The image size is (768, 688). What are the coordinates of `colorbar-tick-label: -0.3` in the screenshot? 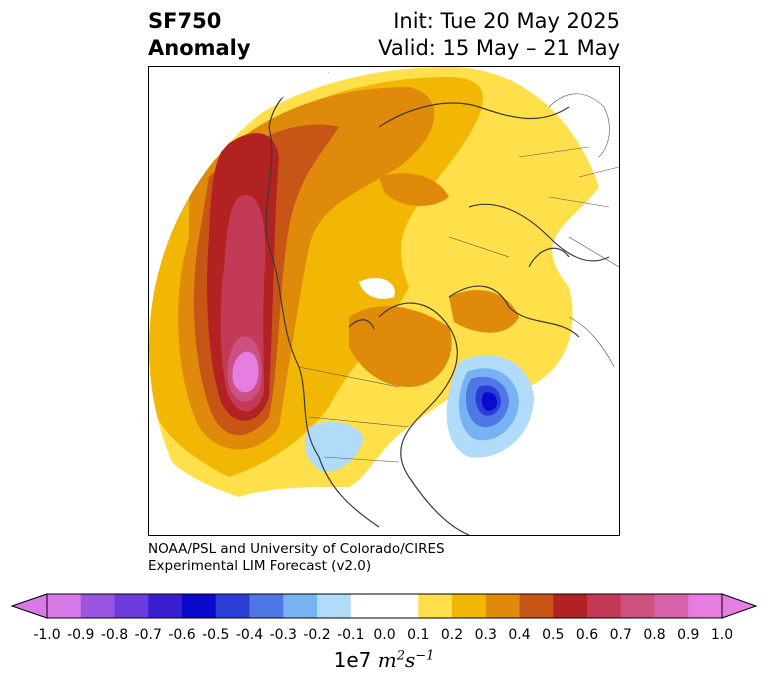 It's located at (283, 635).